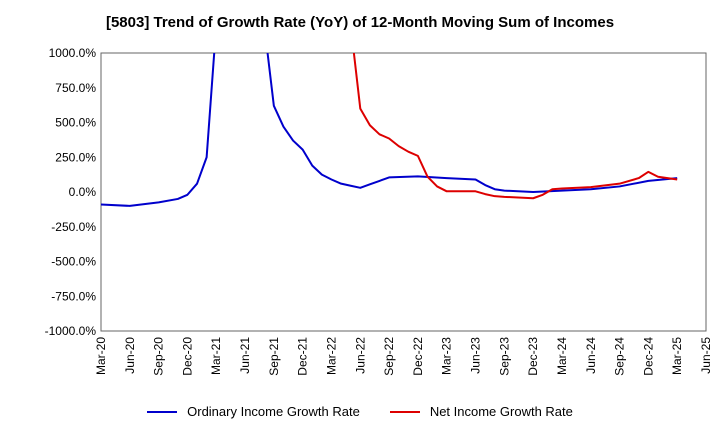 This screenshot has width=720, height=440. What do you see at coordinates (162, 411) in the screenshot?
I see `legend-swatch-ordinary` at bounding box center [162, 411].